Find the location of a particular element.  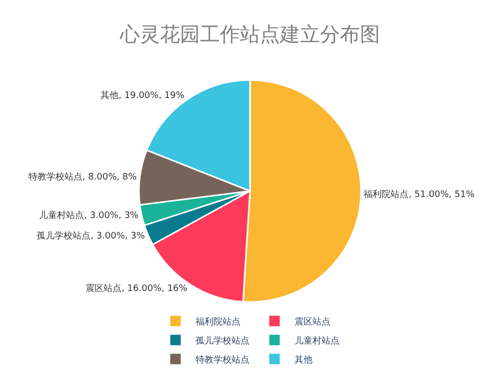

data-label: 儿童村站点, 3.00%, 3% is located at coordinates (89, 215).